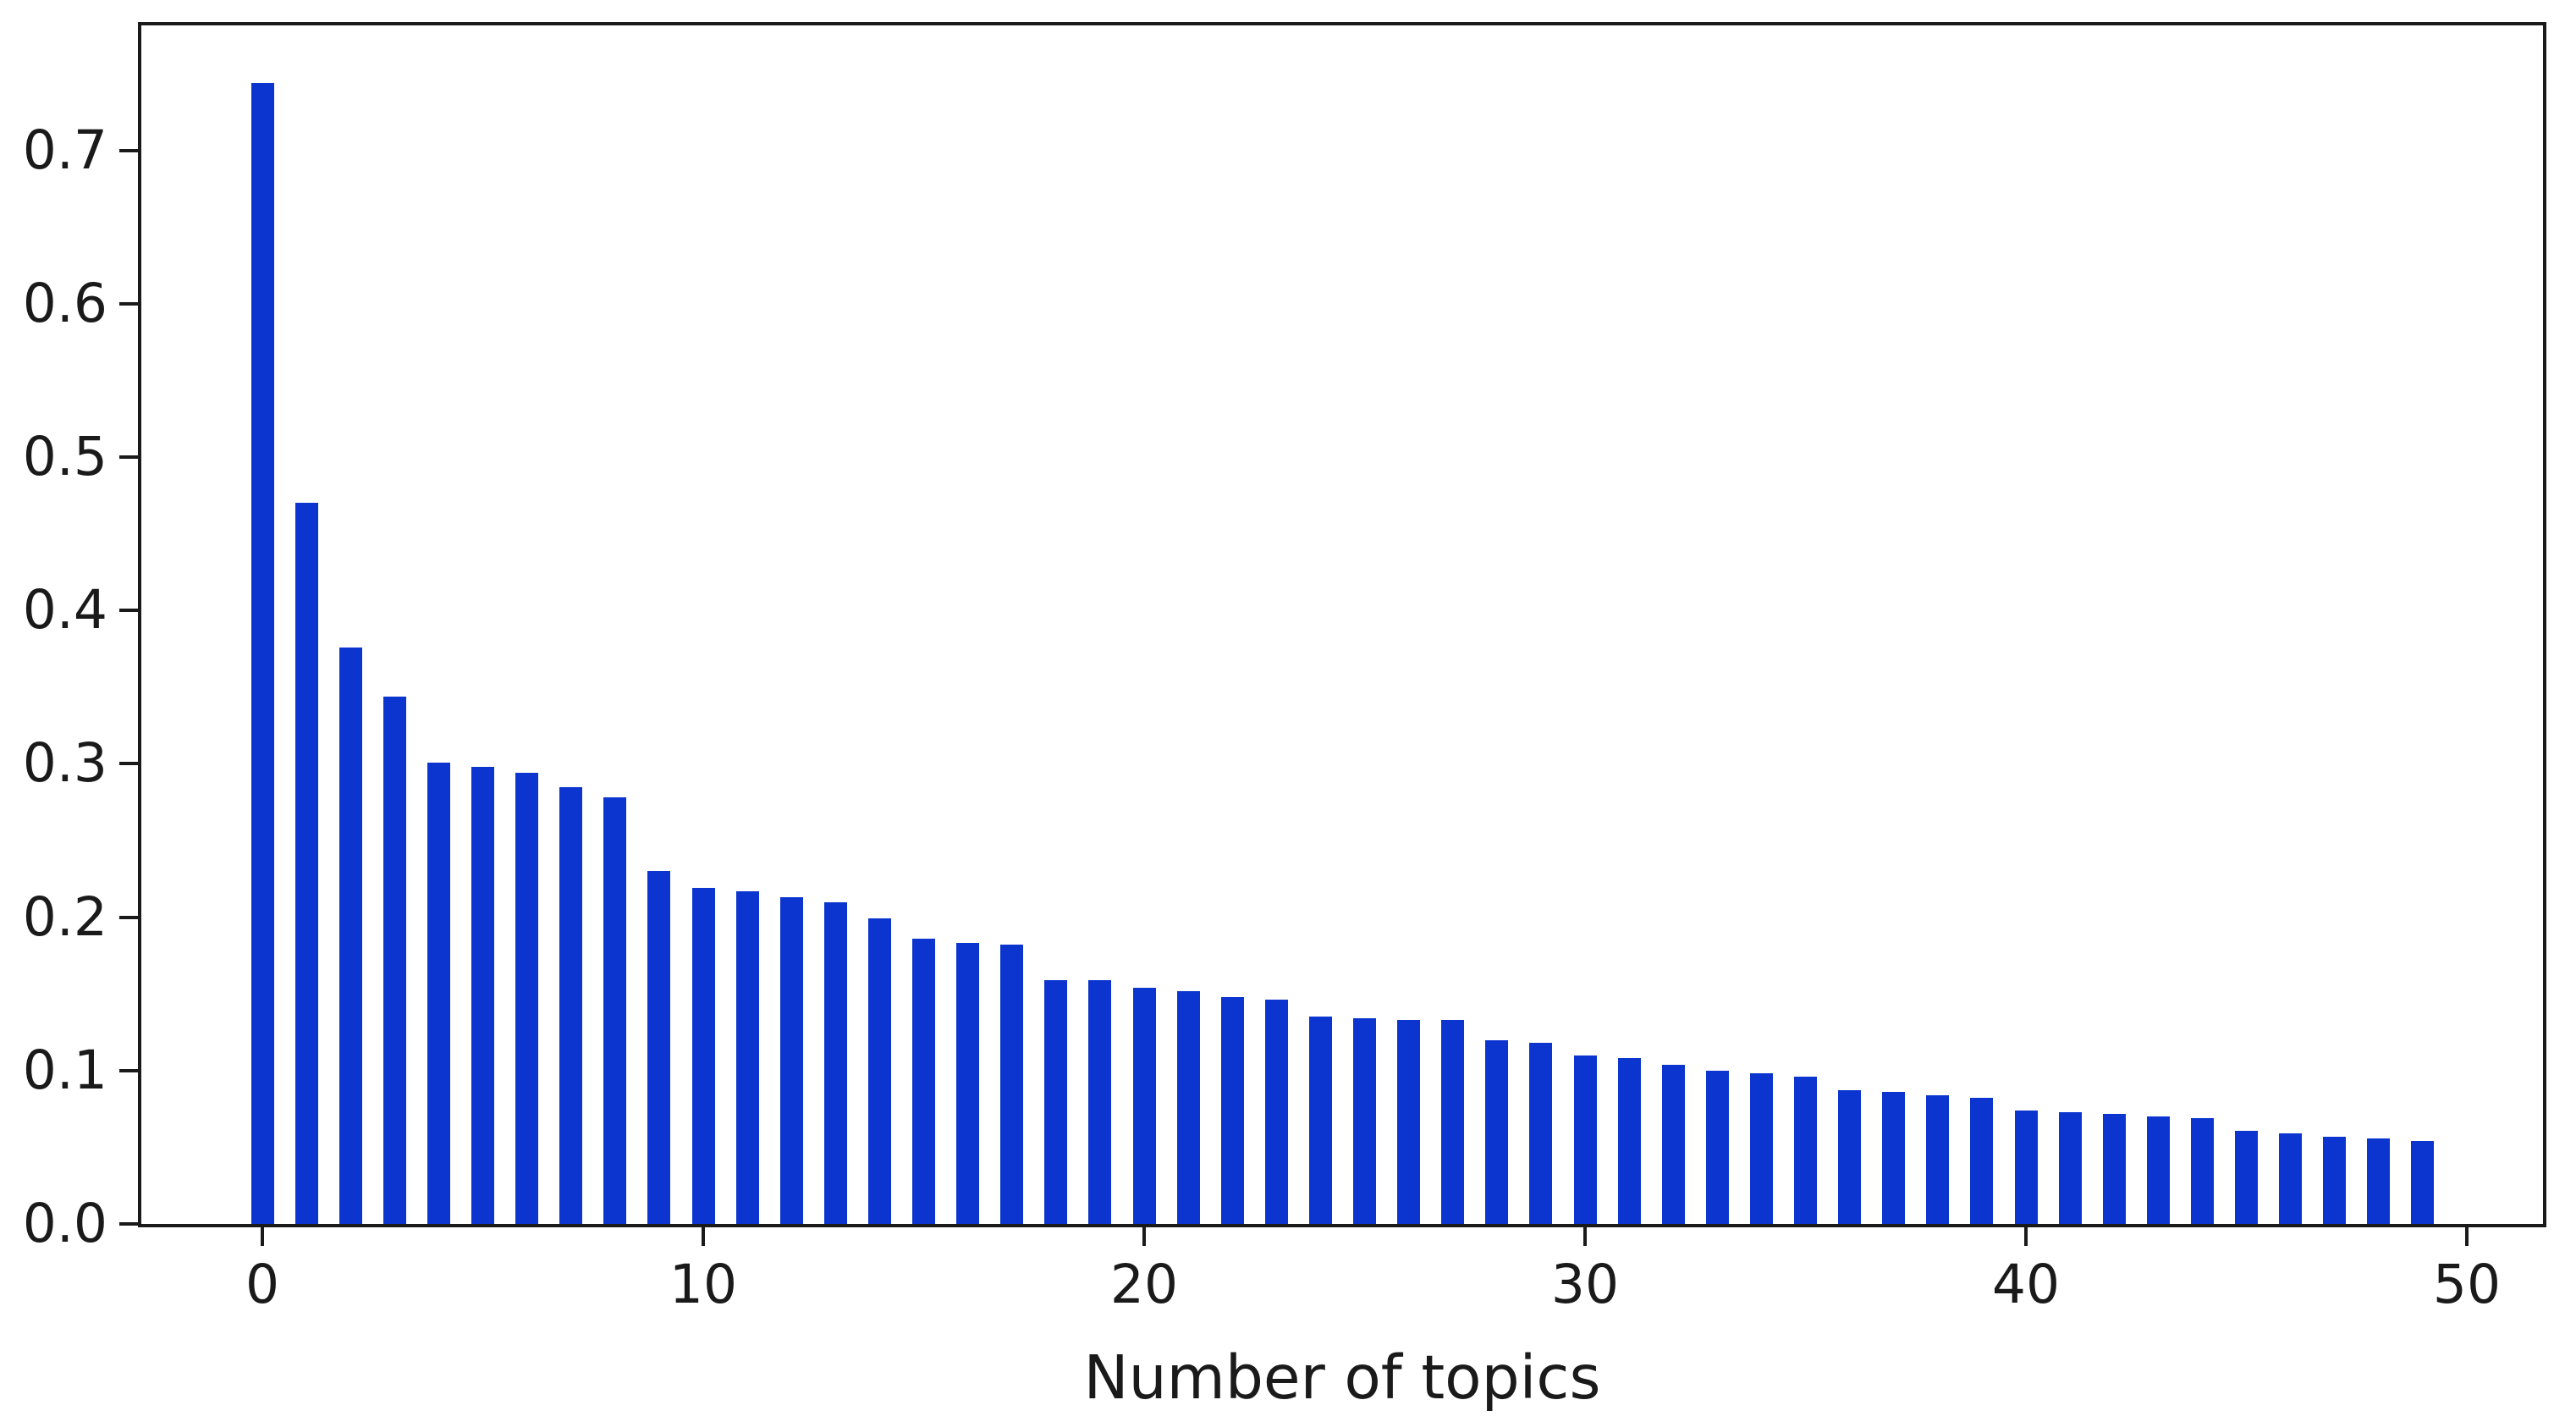  What do you see at coordinates (262, 1284) in the screenshot?
I see `x-tick-label: 0` at bounding box center [262, 1284].